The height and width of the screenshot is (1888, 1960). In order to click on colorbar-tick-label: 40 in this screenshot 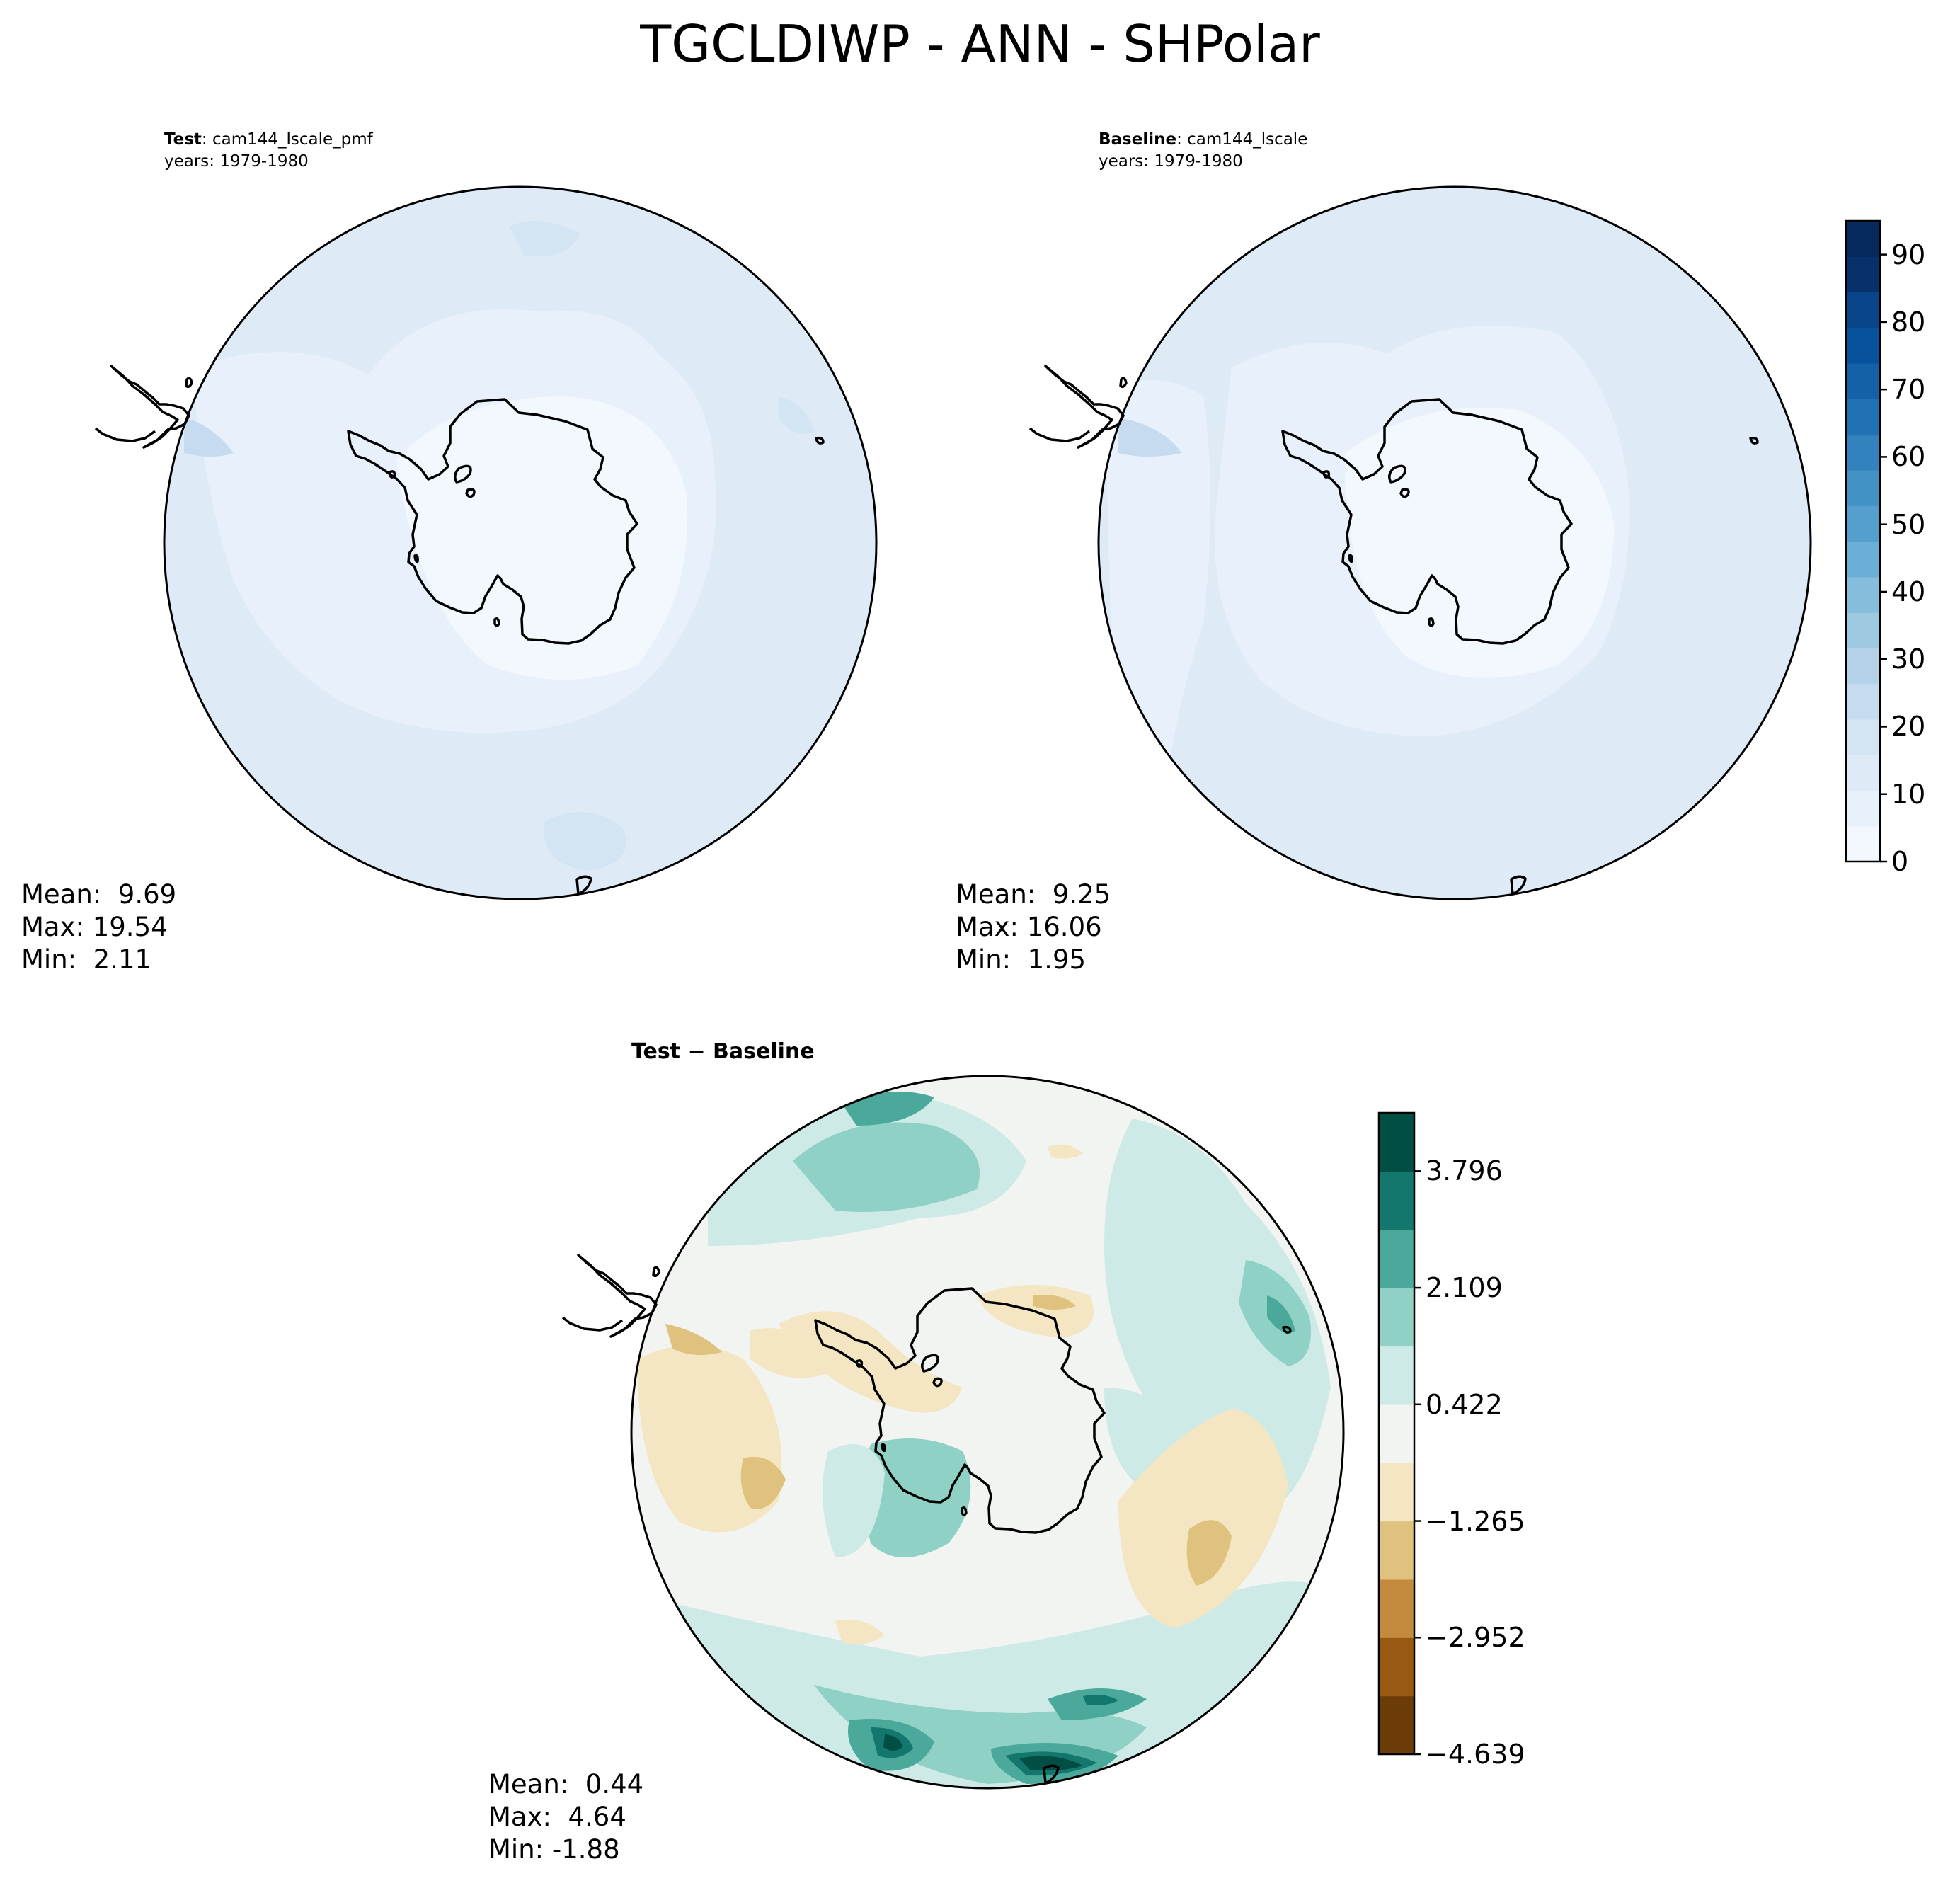, I will do `click(1908, 591)`.